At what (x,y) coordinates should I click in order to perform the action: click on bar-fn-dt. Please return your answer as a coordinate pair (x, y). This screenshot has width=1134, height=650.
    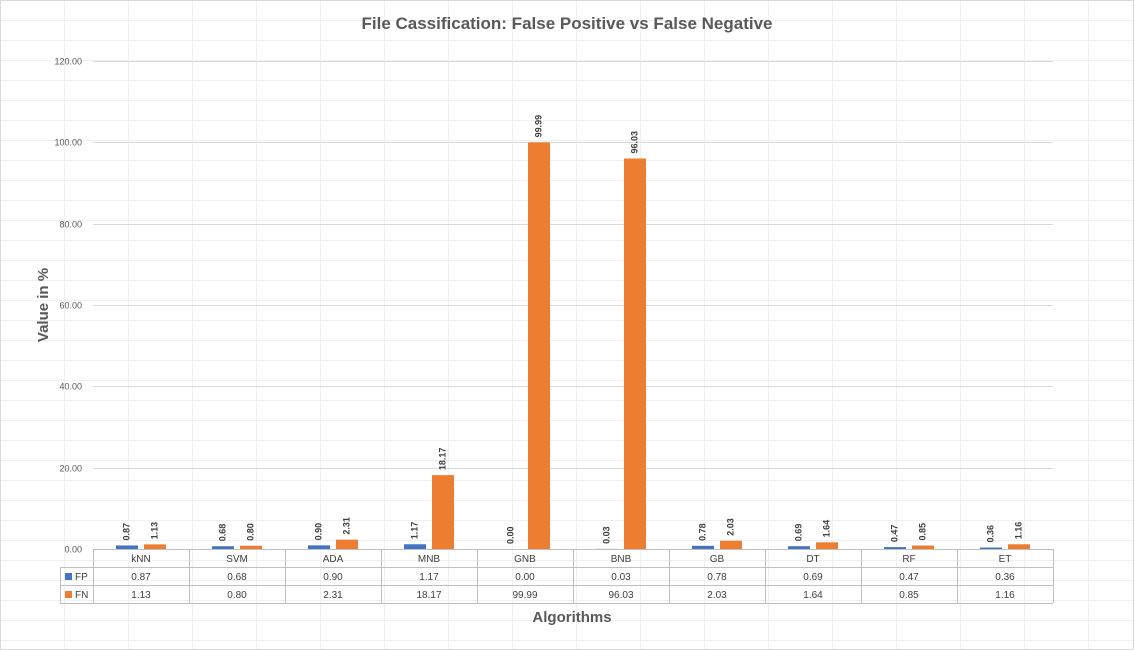
    Looking at the image, I should click on (827, 545).